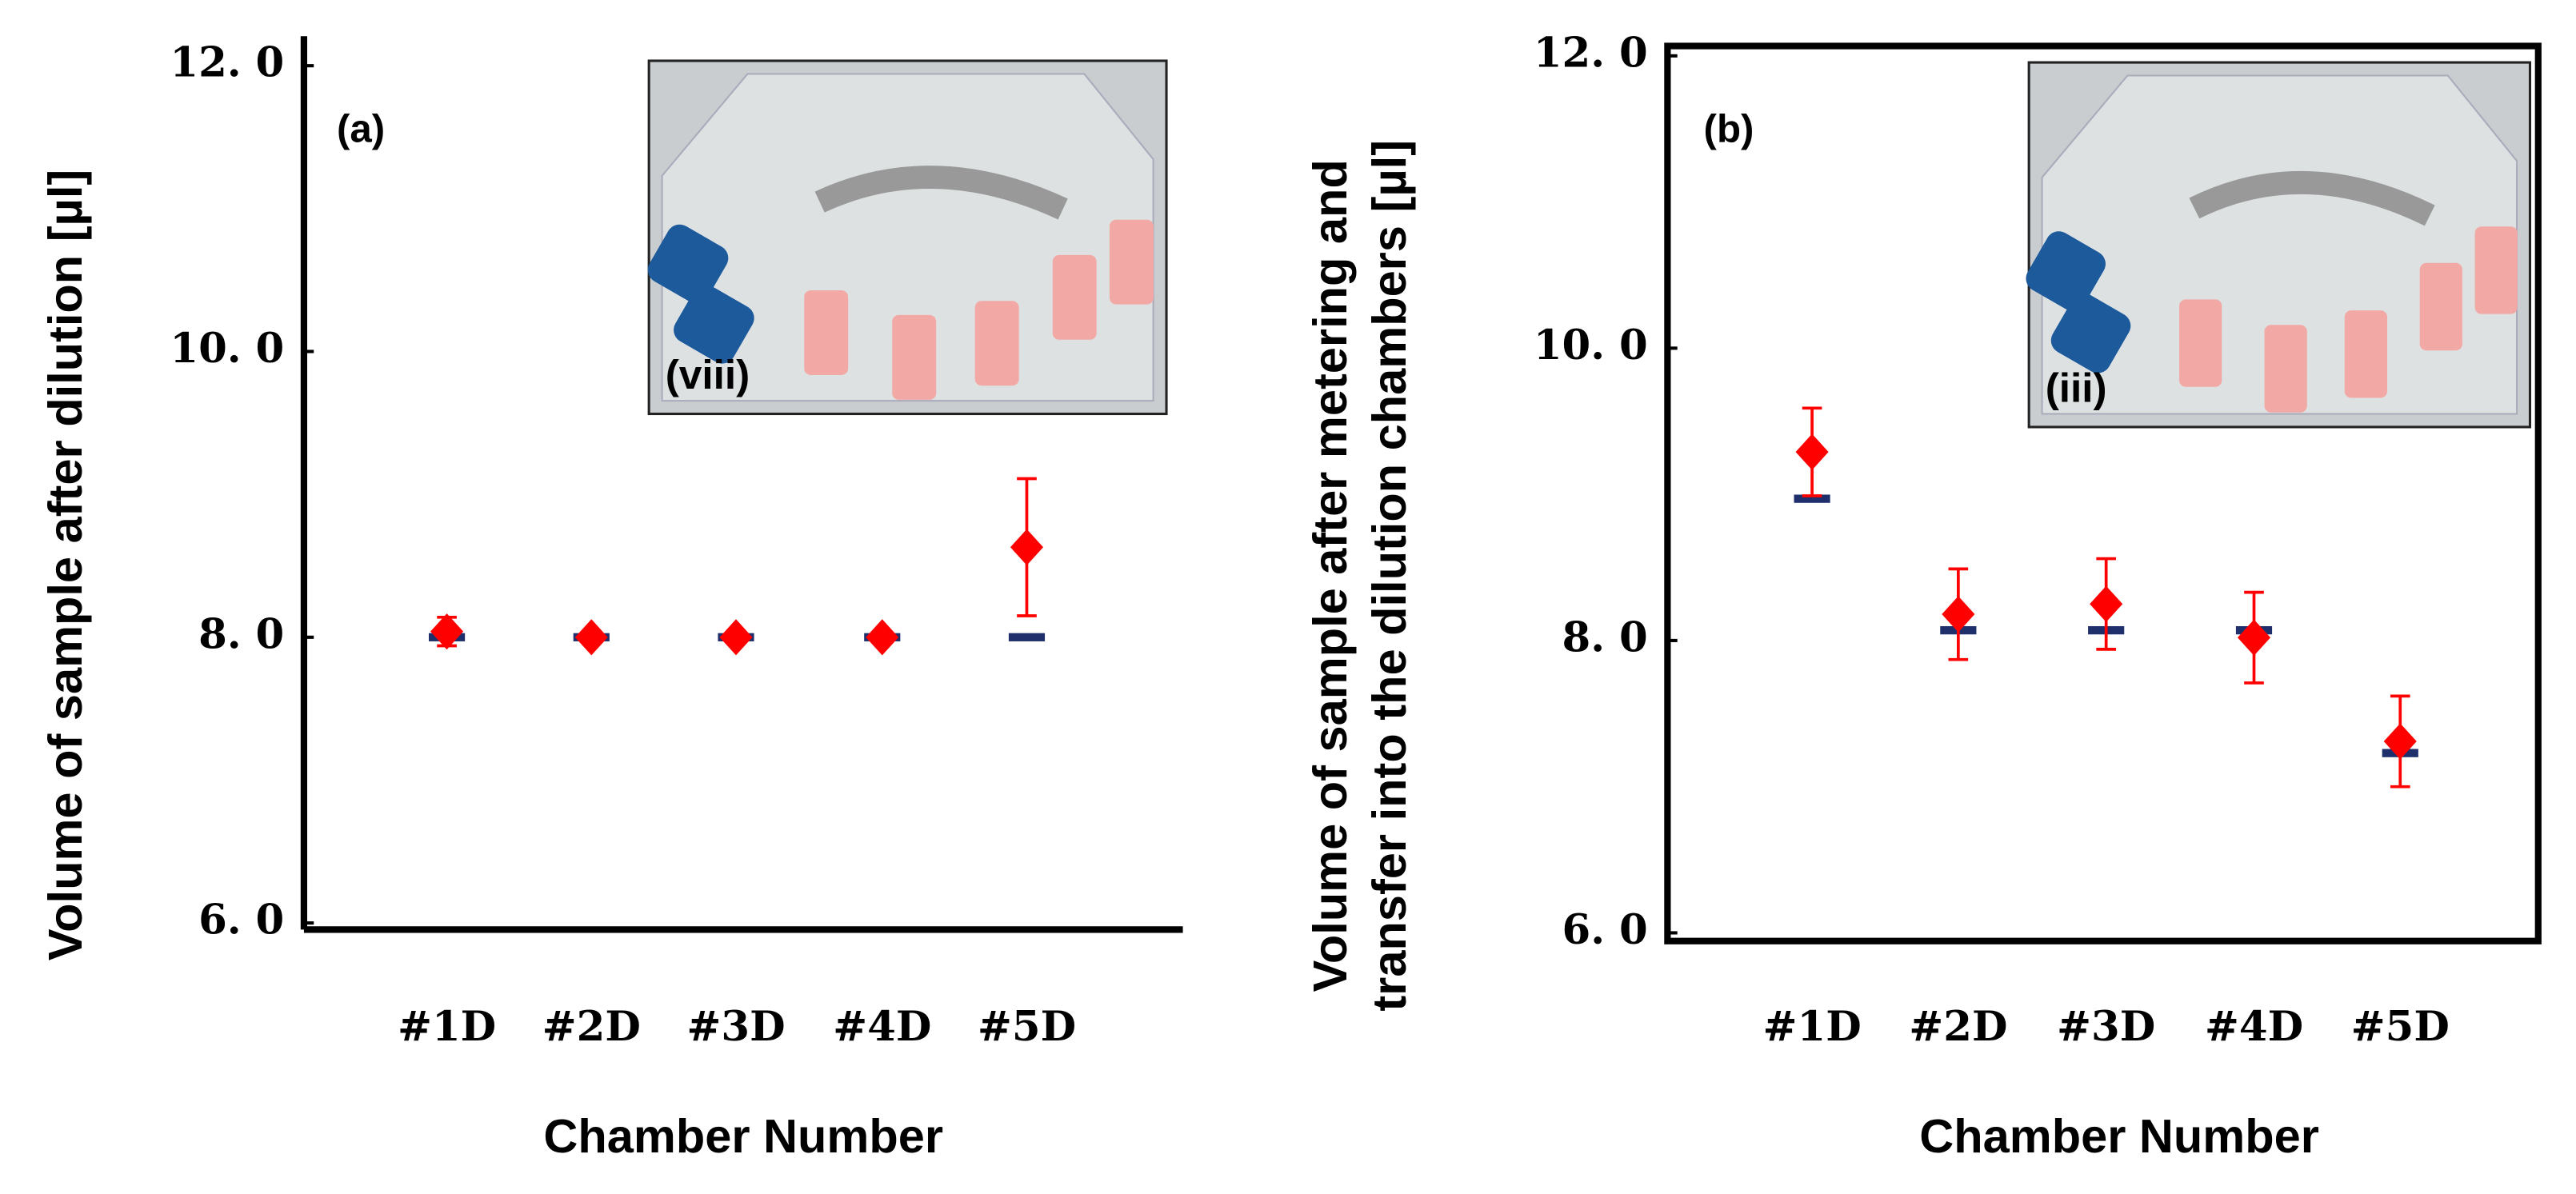  I want to click on inset-label: (iii), so click(2076, 387).